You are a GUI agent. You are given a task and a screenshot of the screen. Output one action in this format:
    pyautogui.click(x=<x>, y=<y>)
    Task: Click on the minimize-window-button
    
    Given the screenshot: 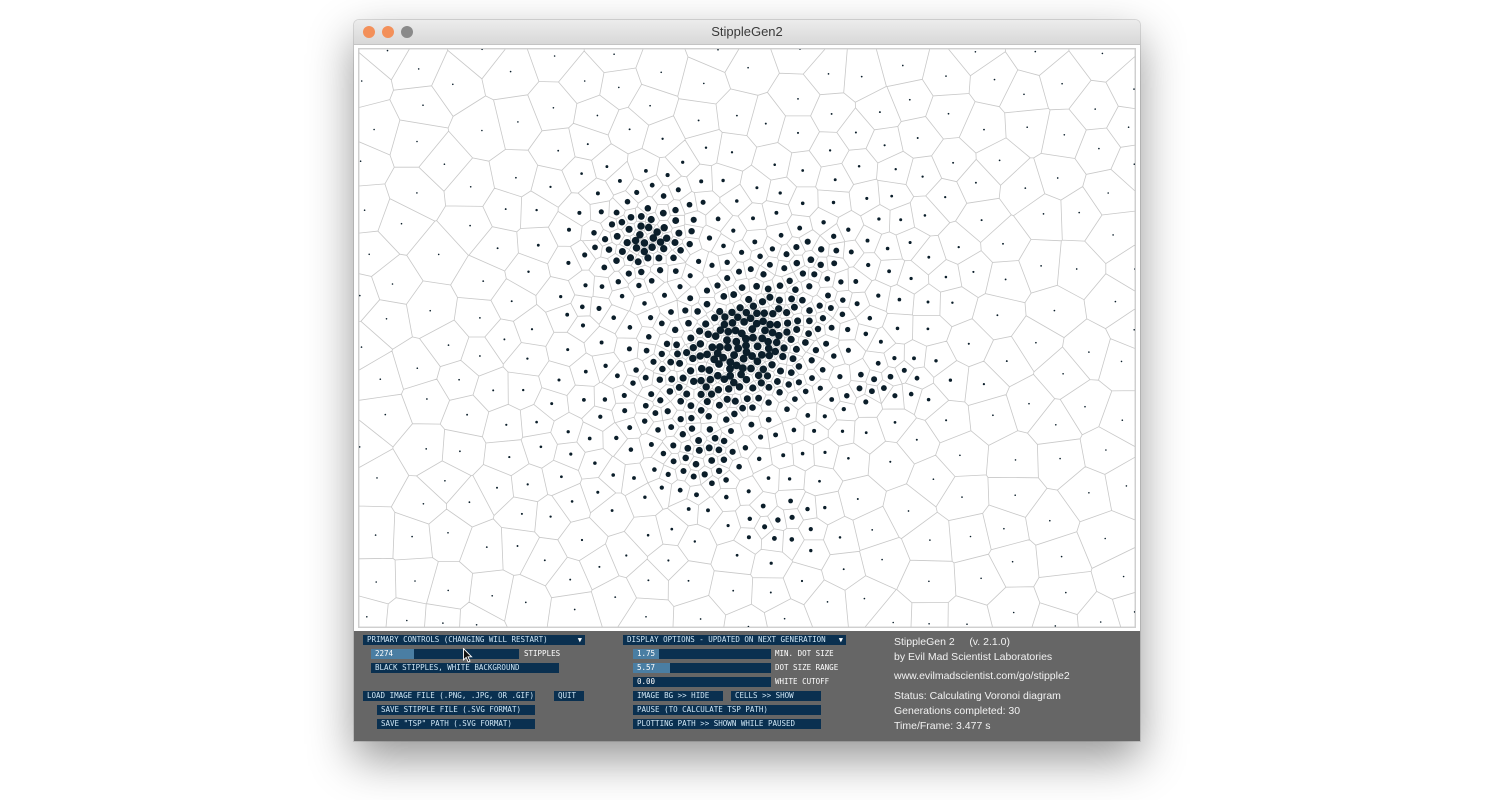 What is the action you would take?
    pyautogui.click(x=388, y=32)
    